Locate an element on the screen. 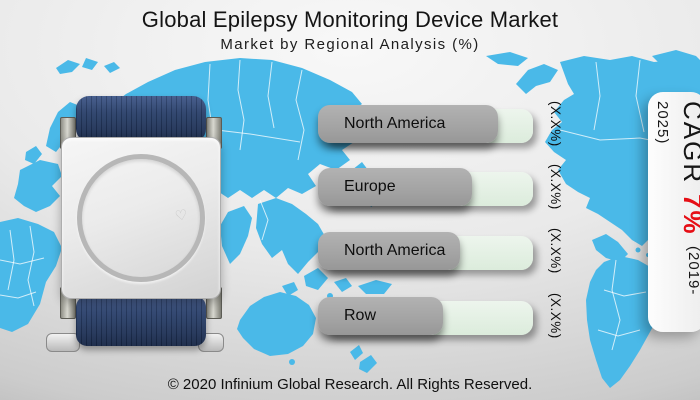  cagr-panel: CAGR 7%(2019-2025) is located at coordinates (674, 212).